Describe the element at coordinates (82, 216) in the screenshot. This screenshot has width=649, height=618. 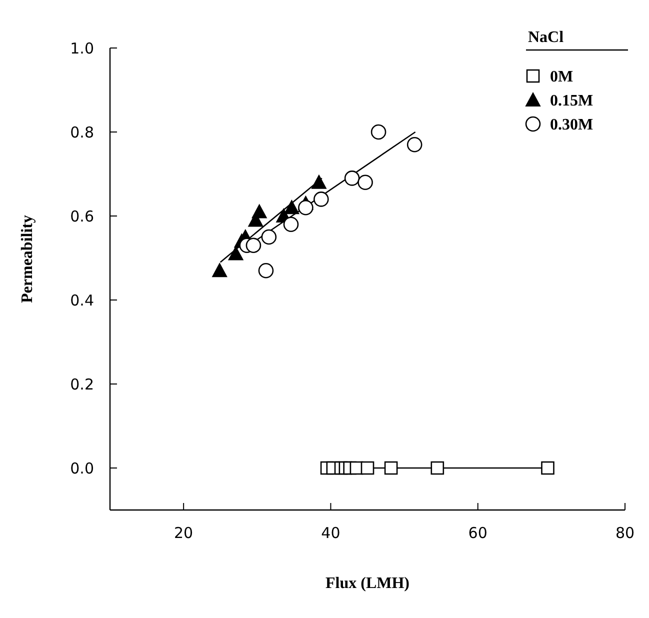
I see `y-tick-label: 0.6` at that location.